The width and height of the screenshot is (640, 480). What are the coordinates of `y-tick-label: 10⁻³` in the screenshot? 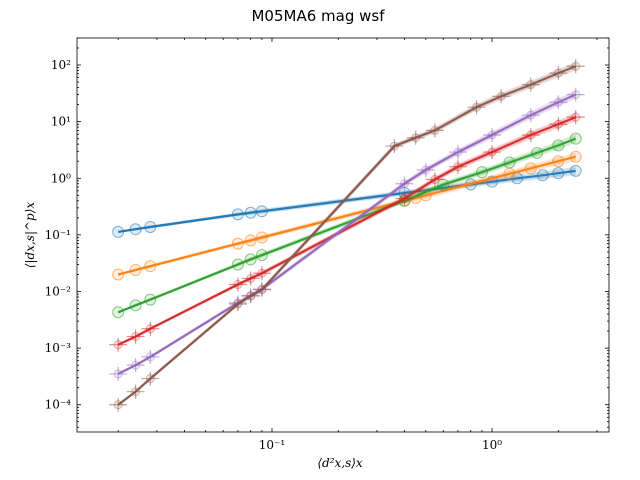 It's located at (58, 348).